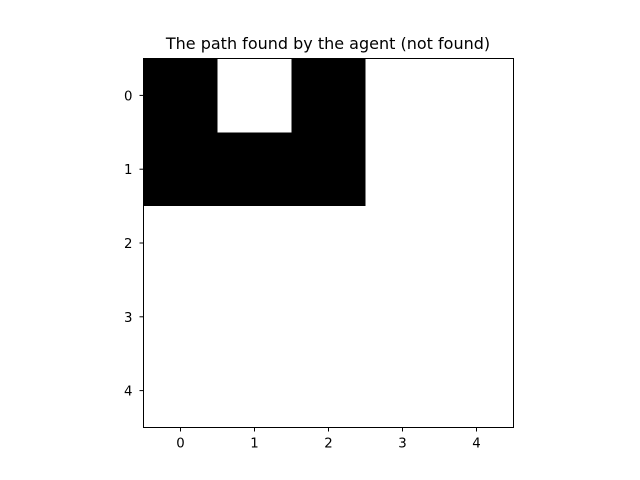 This screenshot has height=480, width=640. I want to click on y-tick-label: 2, so click(128, 244).